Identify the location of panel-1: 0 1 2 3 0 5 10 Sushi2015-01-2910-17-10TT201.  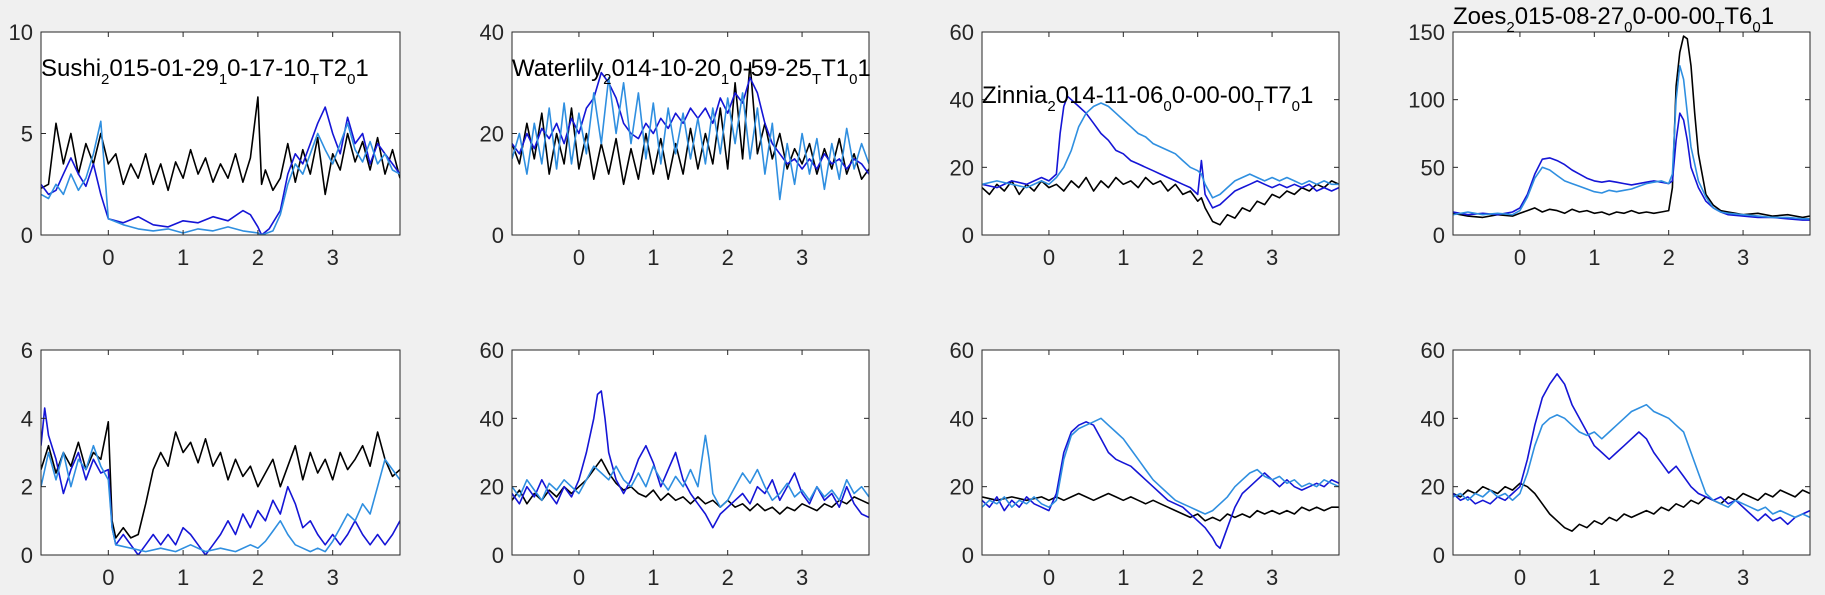
(205, 145).